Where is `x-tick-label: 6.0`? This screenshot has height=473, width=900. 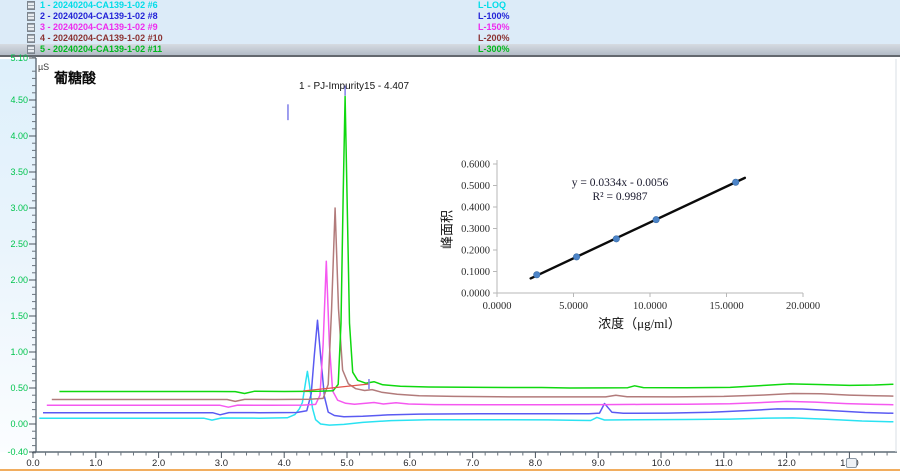 x-tick-label: 6.0 is located at coordinates (409, 463).